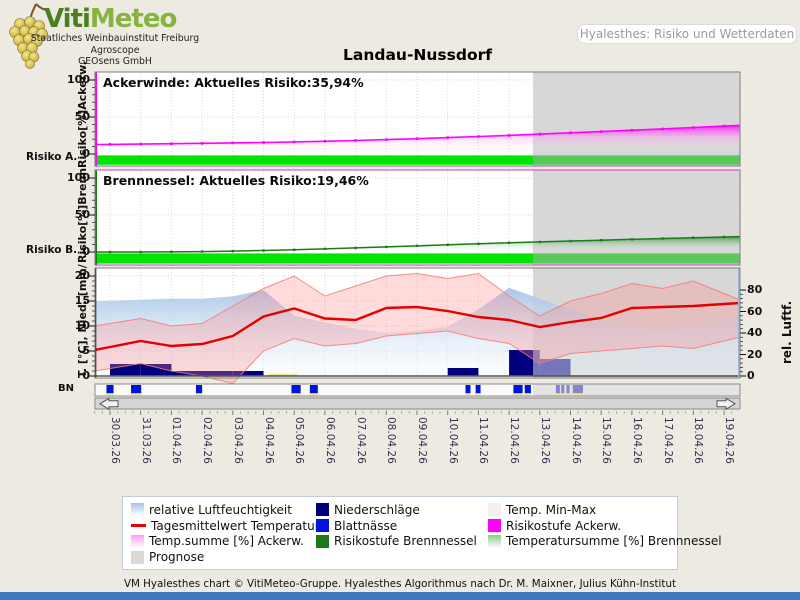 The width and height of the screenshot is (800, 600). Describe the element at coordinates (544, 440) in the screenshot. I see `x-date-label: 13.04.26` at that location.